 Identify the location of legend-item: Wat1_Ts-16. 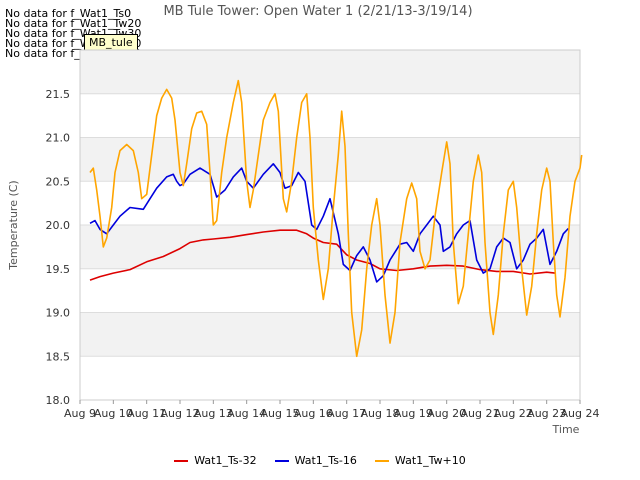
(315, 460).